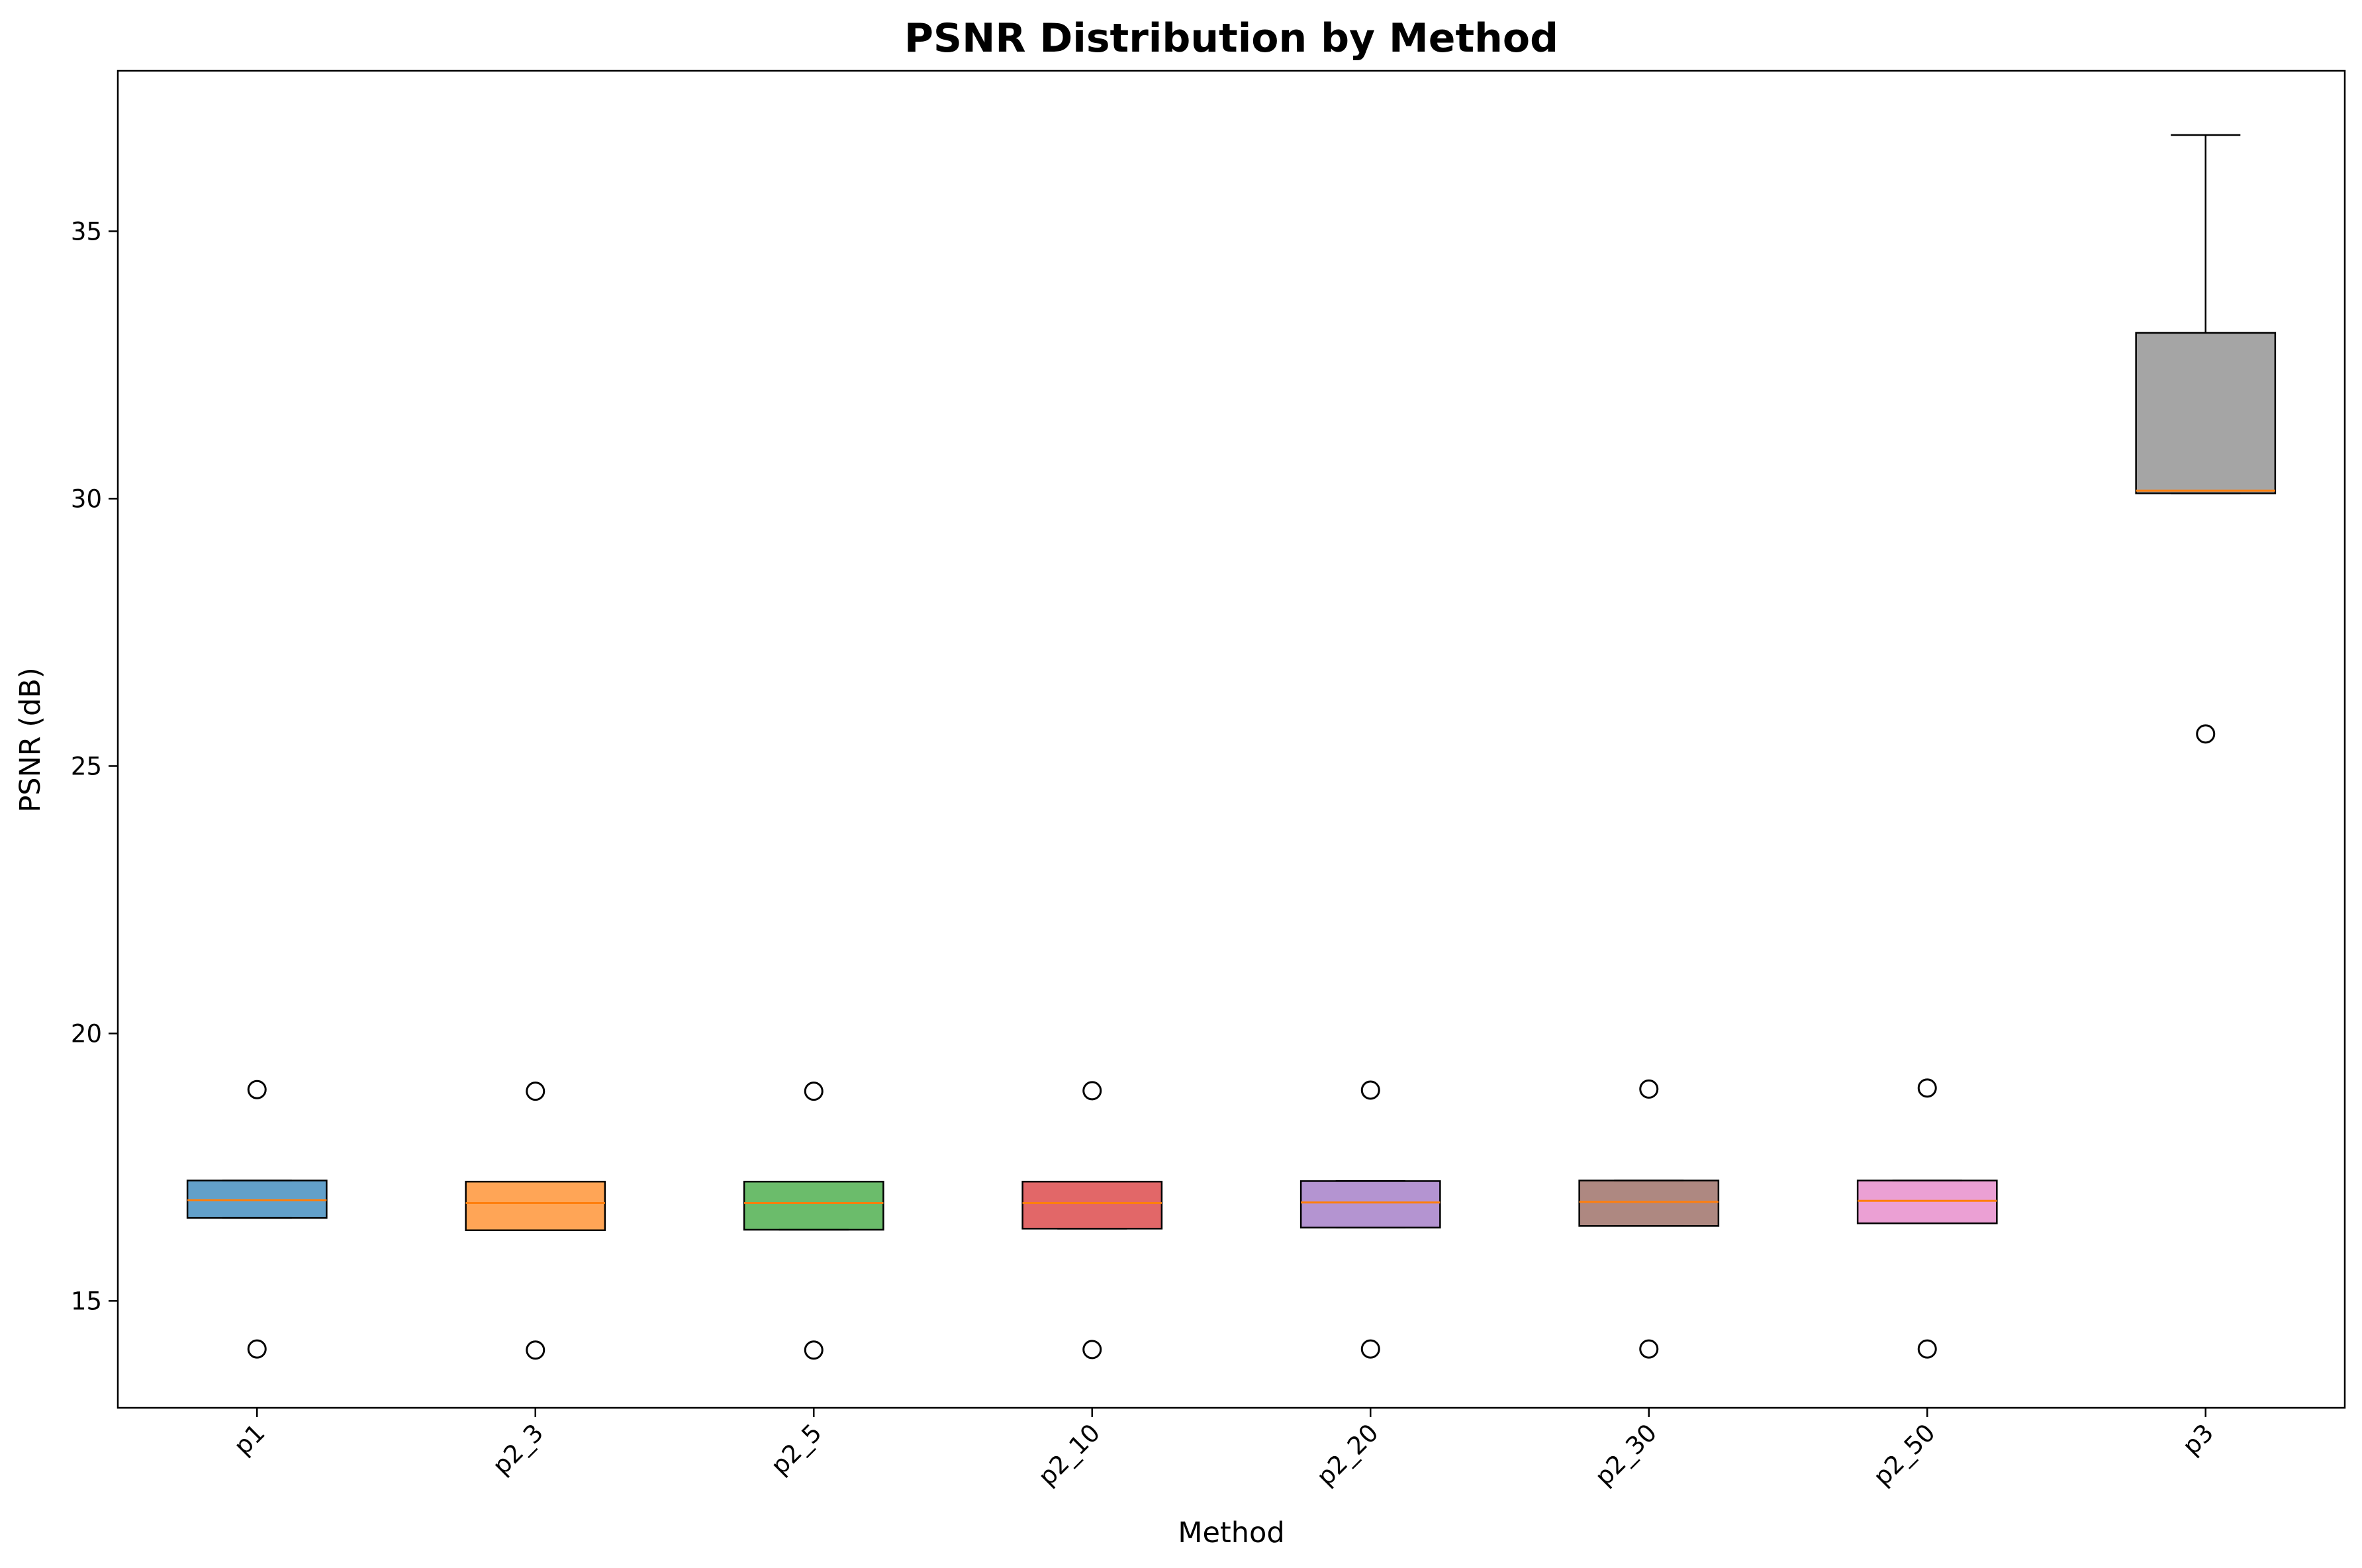 The image size is (2362, 1568). What do you see at coordinates (1069, 1454) in the screenshot?
I see `x-tick-label-p2_10: p2_10` at bounding box center [1069, 1454].